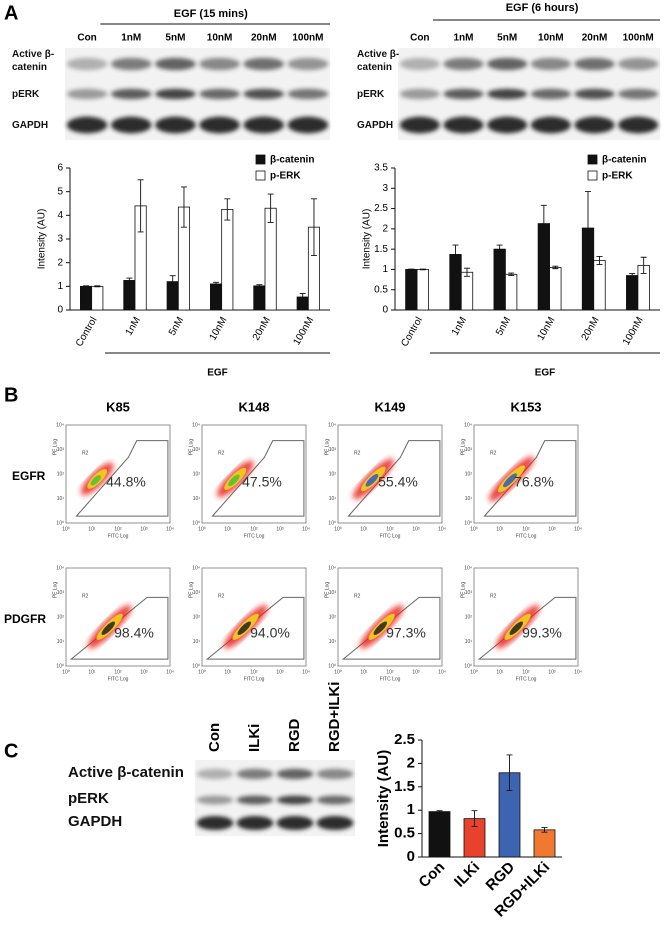  I want to click on x-tick-label: 5nM, so click(176, 326).